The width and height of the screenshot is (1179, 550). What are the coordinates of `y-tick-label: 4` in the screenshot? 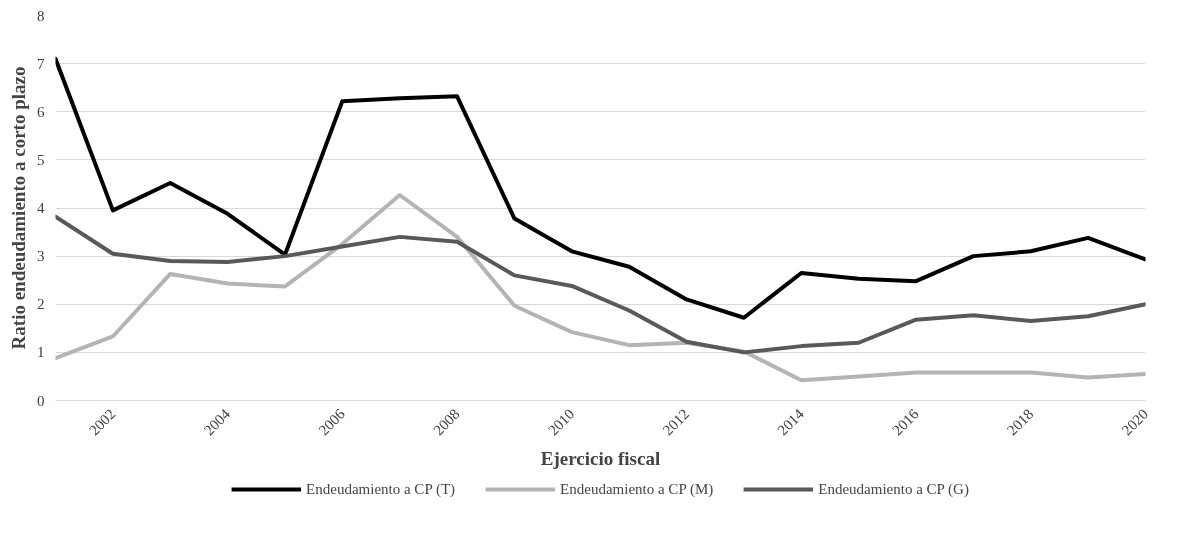 It's located at (41, 208).